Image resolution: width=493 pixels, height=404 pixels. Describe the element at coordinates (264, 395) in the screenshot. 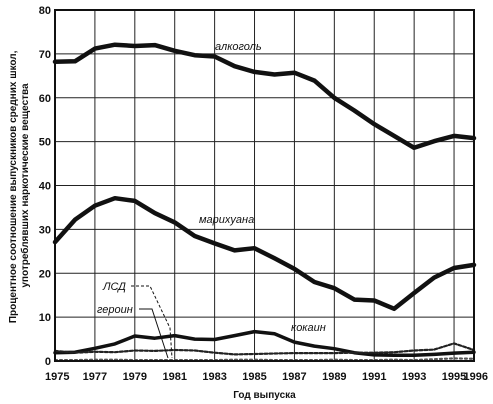

I see `x-axis-title: Год выпуска` at that location.